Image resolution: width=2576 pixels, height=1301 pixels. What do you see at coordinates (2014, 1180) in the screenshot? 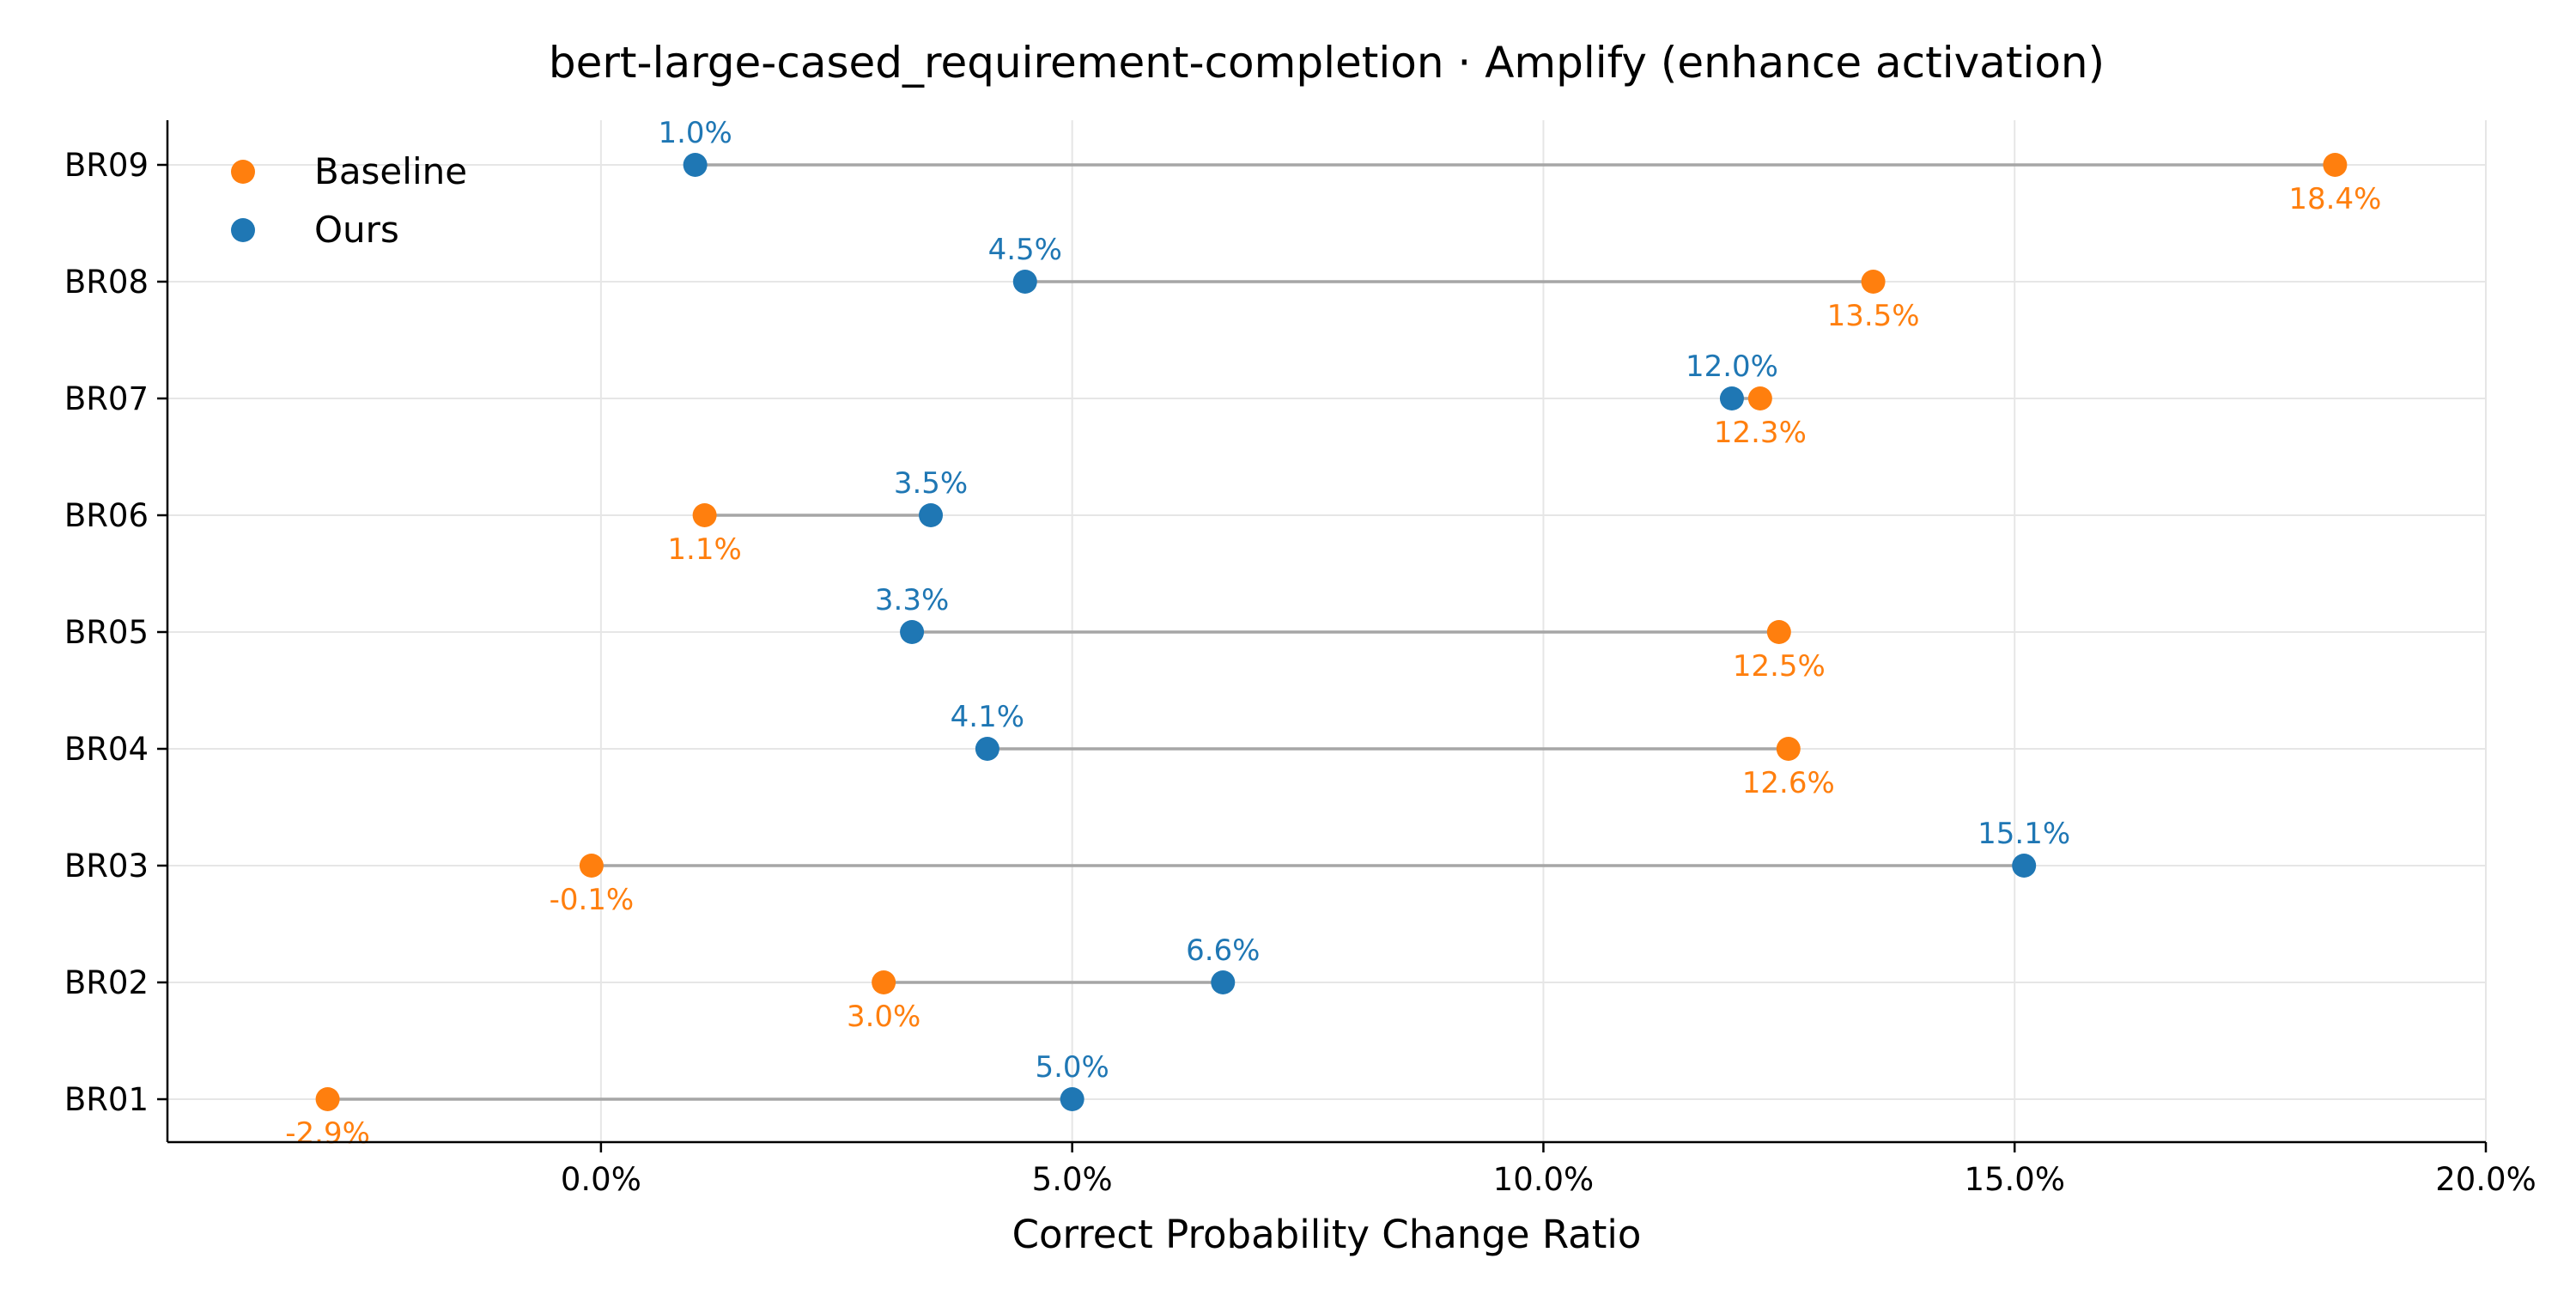
I see `x-tick-label: 15.0%` at bounding box center [2014, 1180].